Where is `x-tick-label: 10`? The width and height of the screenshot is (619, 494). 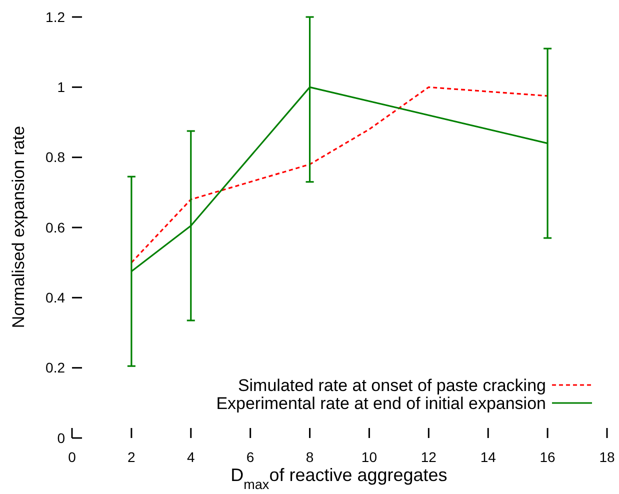
x-tick-label: 10 is located at coordinates (369, 457).